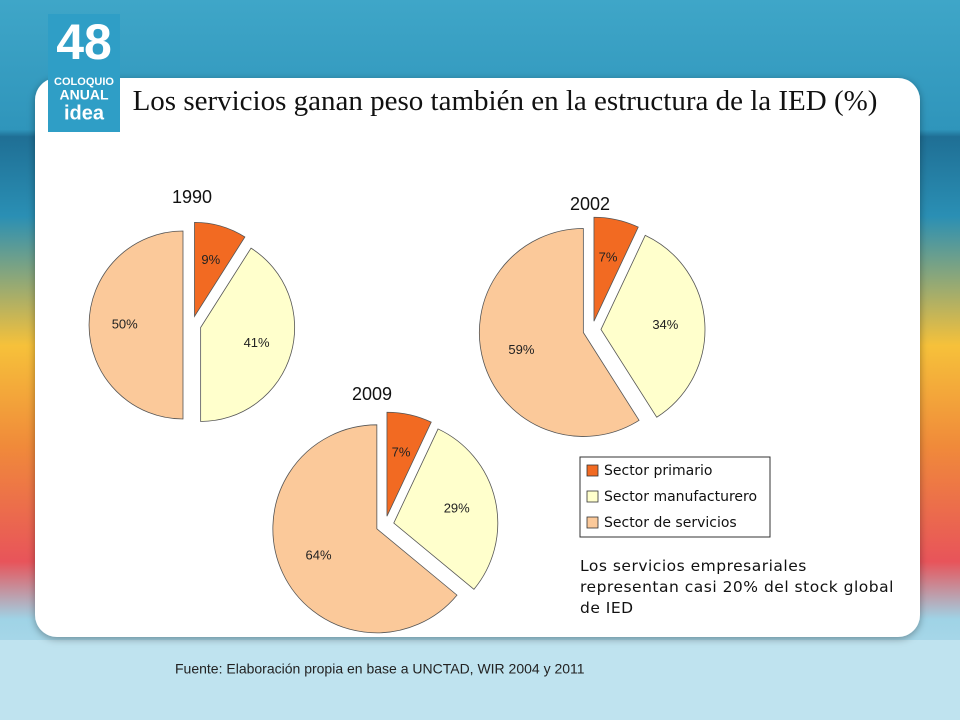  What do you see at coordinates (210, 259) in the screenshot?
I see `slice-label: 9%` at bounding box center [210, 259].